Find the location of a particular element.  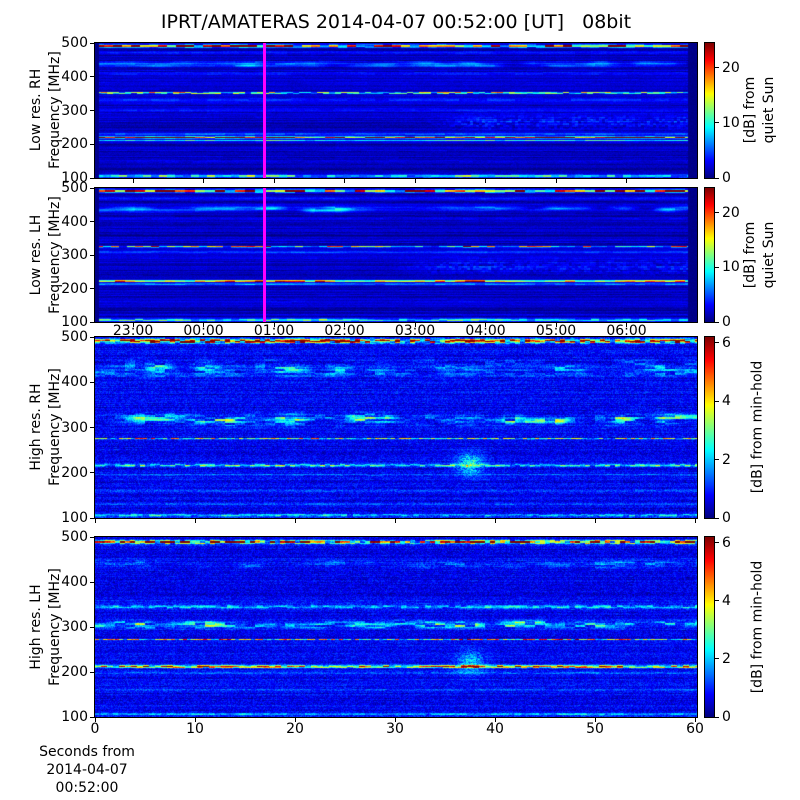

colorbar-label-quiet-sun-1: [dB] from quiet Sun is located at coordinates (760, 110).